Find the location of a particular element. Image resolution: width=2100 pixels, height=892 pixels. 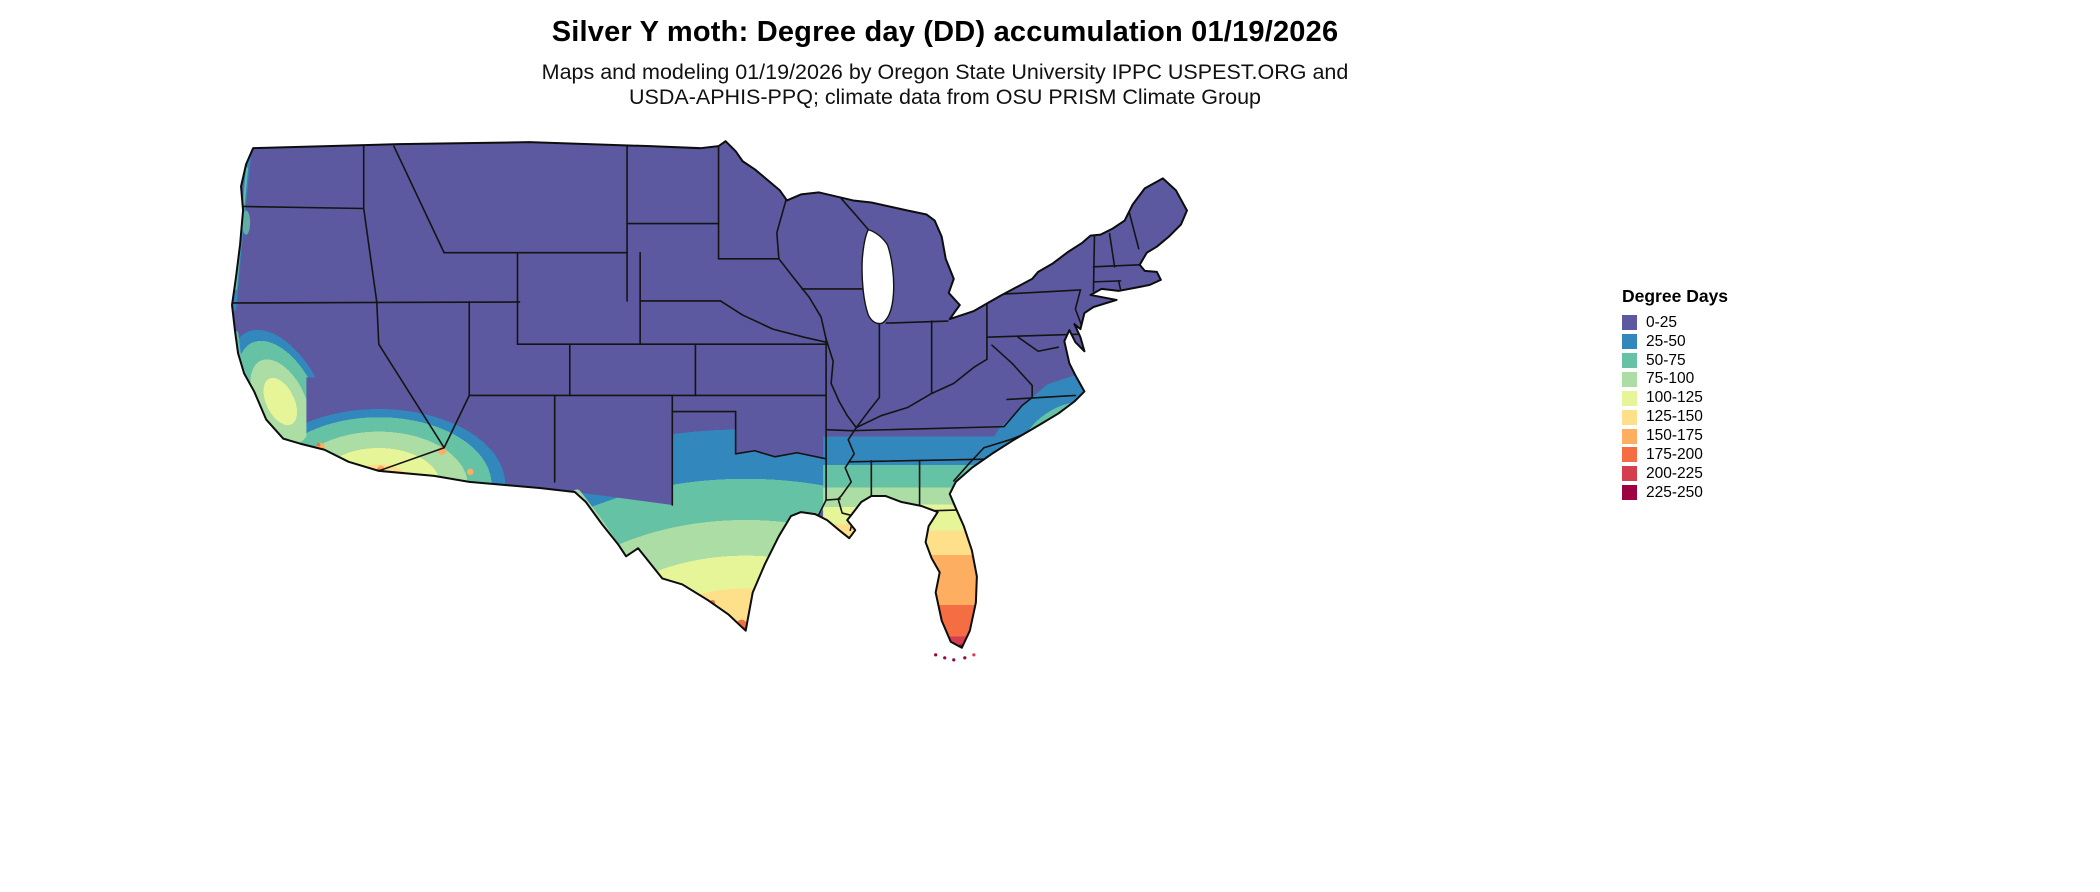

legend-label: 225-250 is located at coordinates (1674, 492).